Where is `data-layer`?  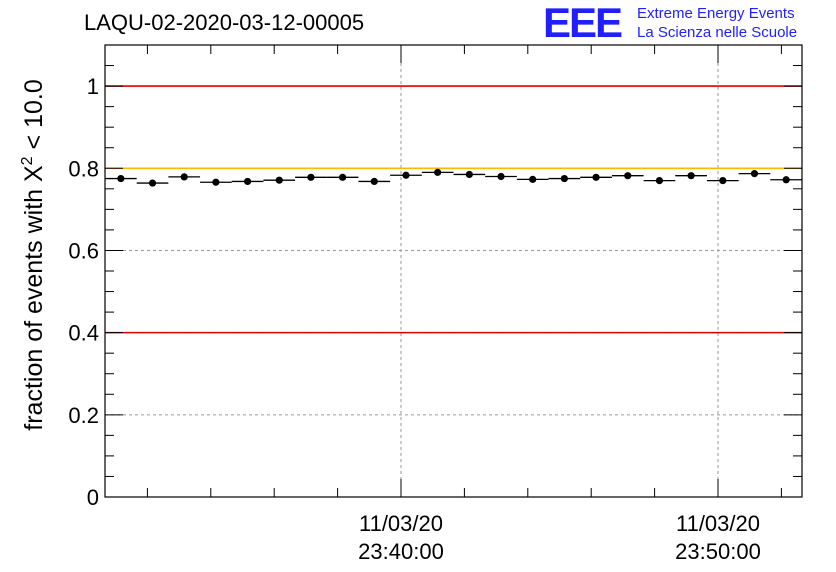
data-layer is located at coordinates (453, 177).